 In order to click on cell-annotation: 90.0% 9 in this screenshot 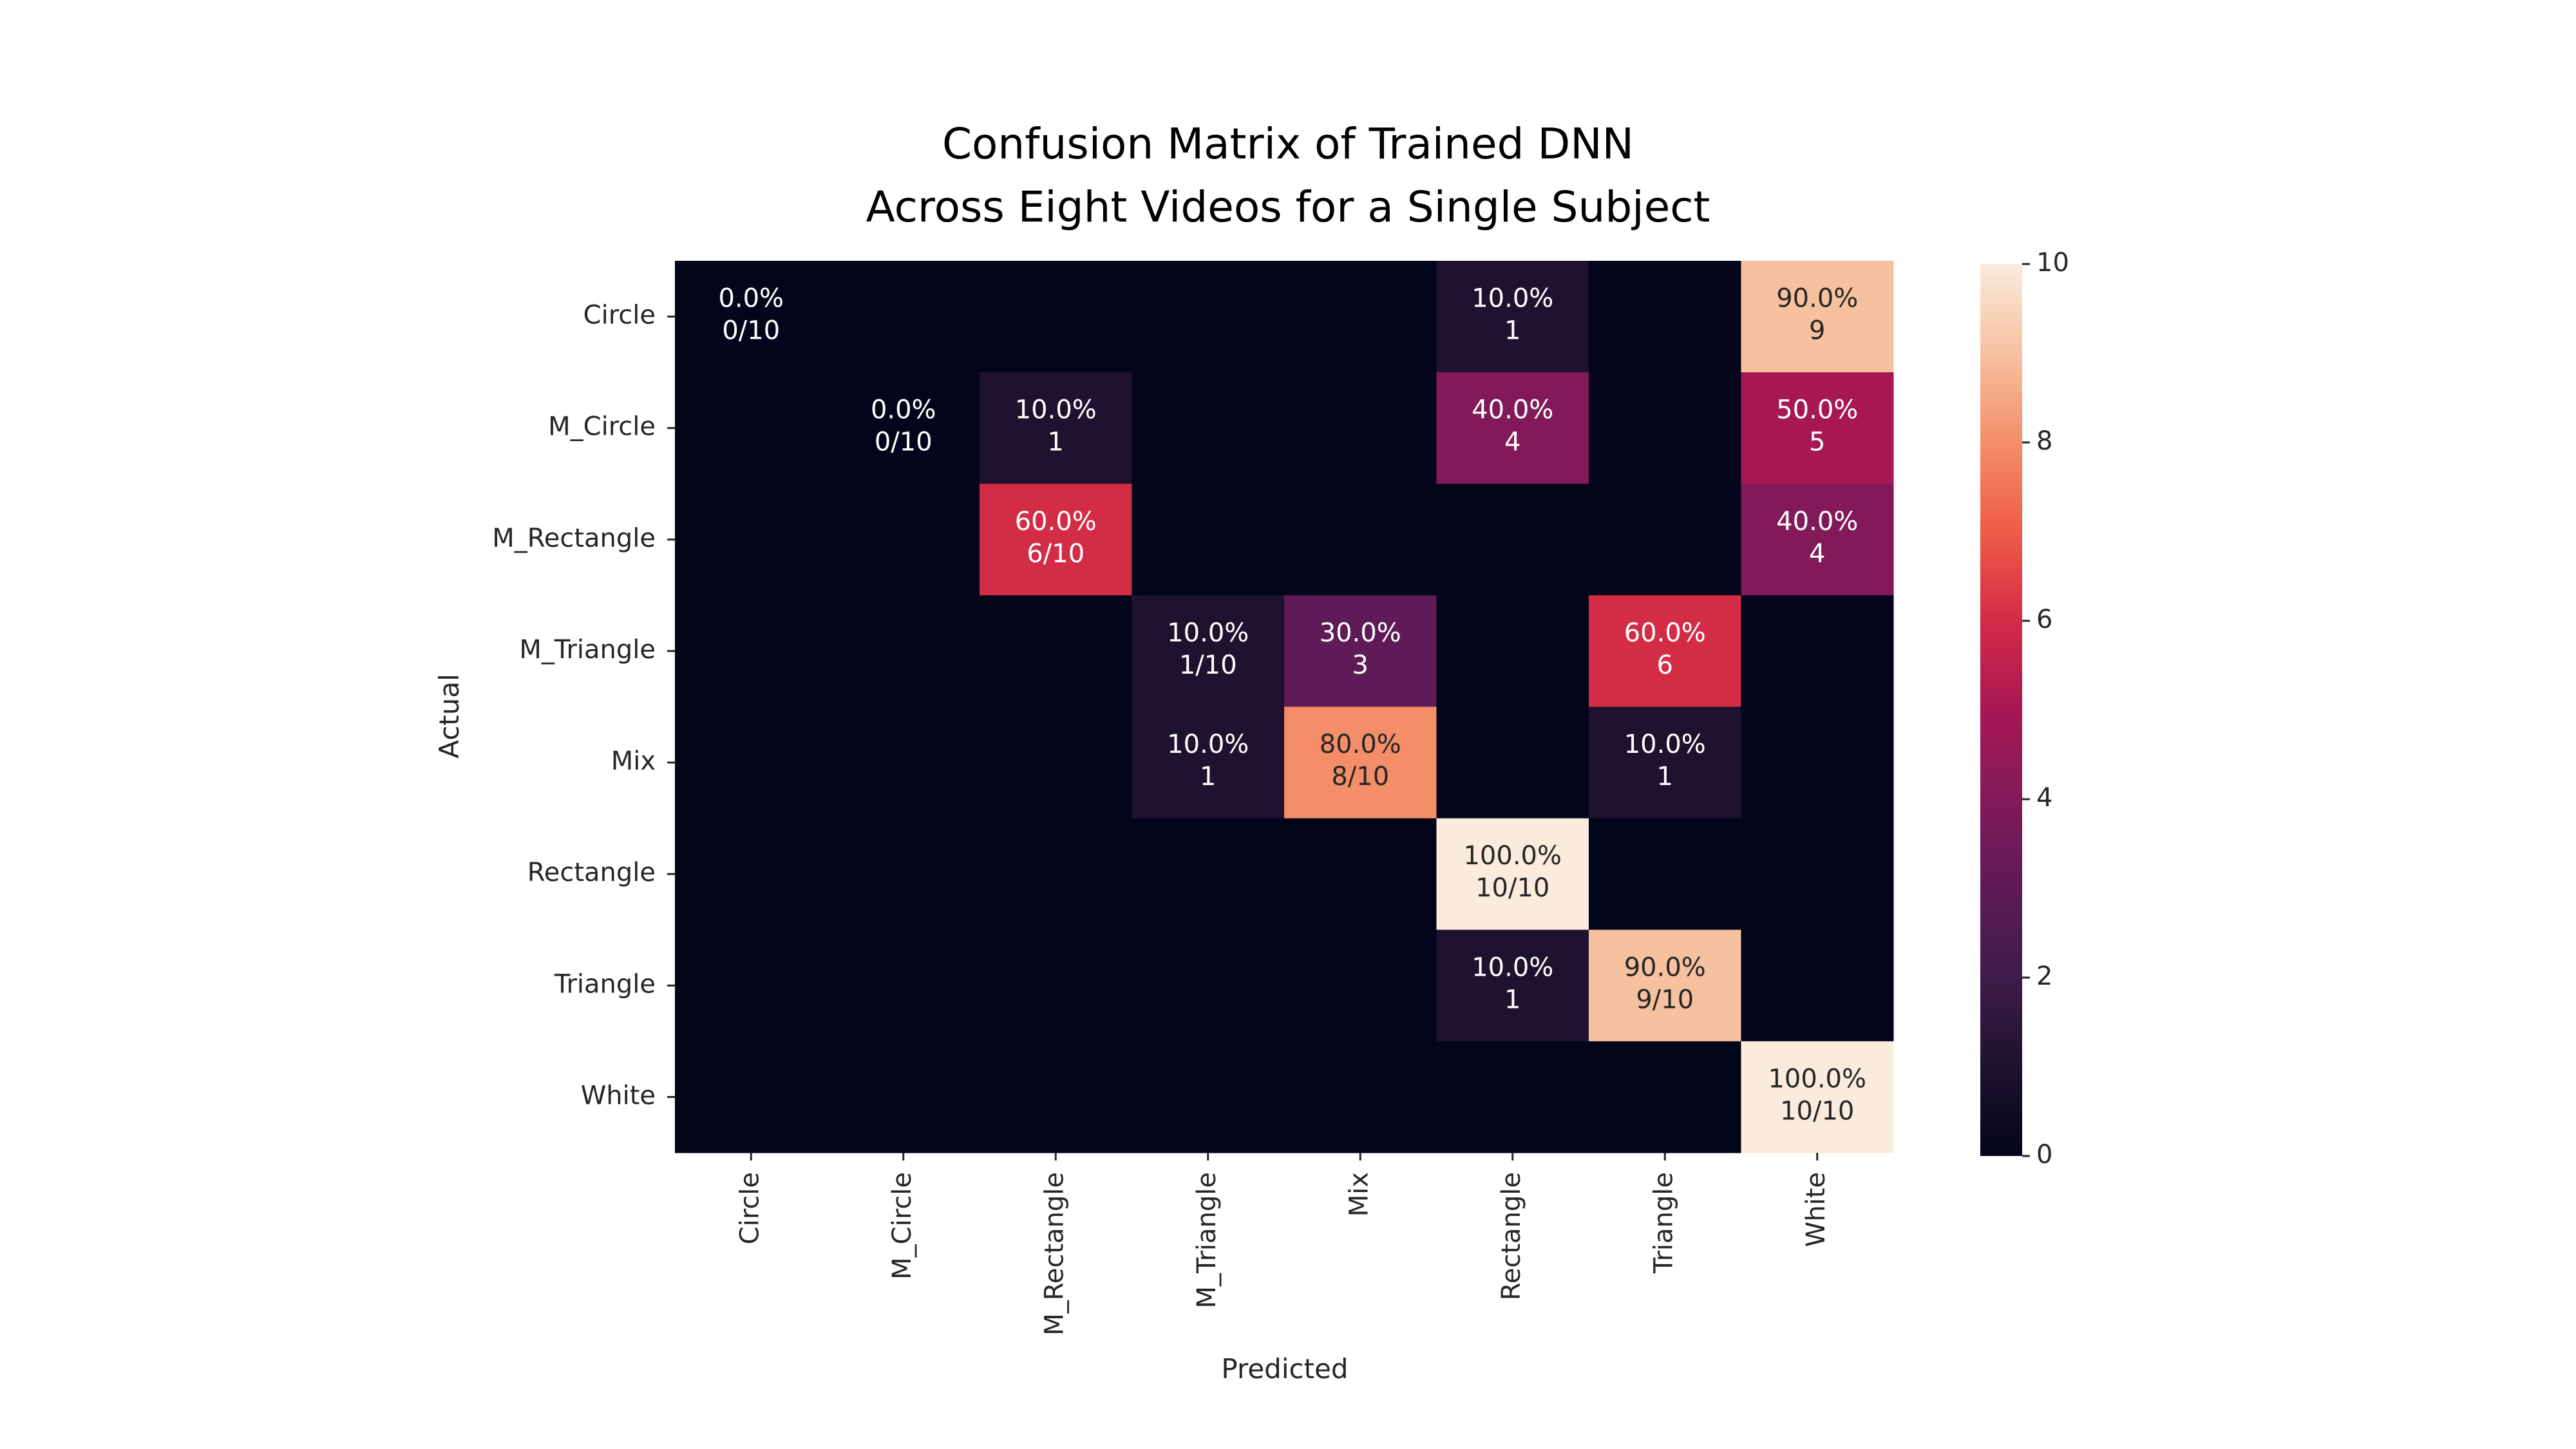, I will do `click(1817, 315)`.